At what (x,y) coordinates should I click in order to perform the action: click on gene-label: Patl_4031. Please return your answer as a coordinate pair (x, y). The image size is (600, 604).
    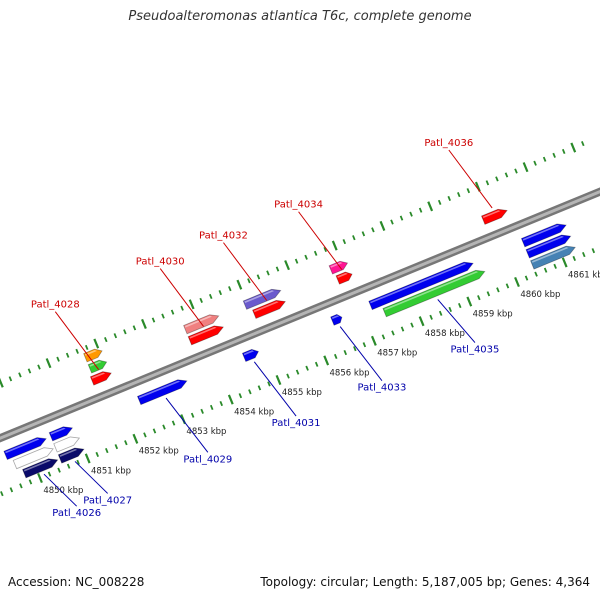
    Looking at the image, I should click on (296, 423).